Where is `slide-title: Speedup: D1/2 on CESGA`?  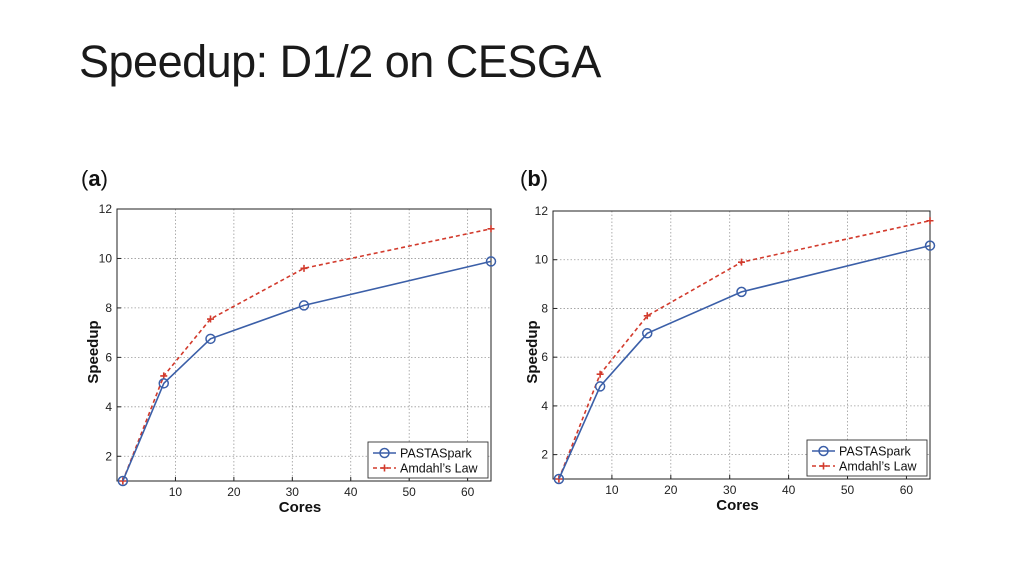 slide-title: Speedup: D1/2 on CESGA is located at coordinates (340, 61).